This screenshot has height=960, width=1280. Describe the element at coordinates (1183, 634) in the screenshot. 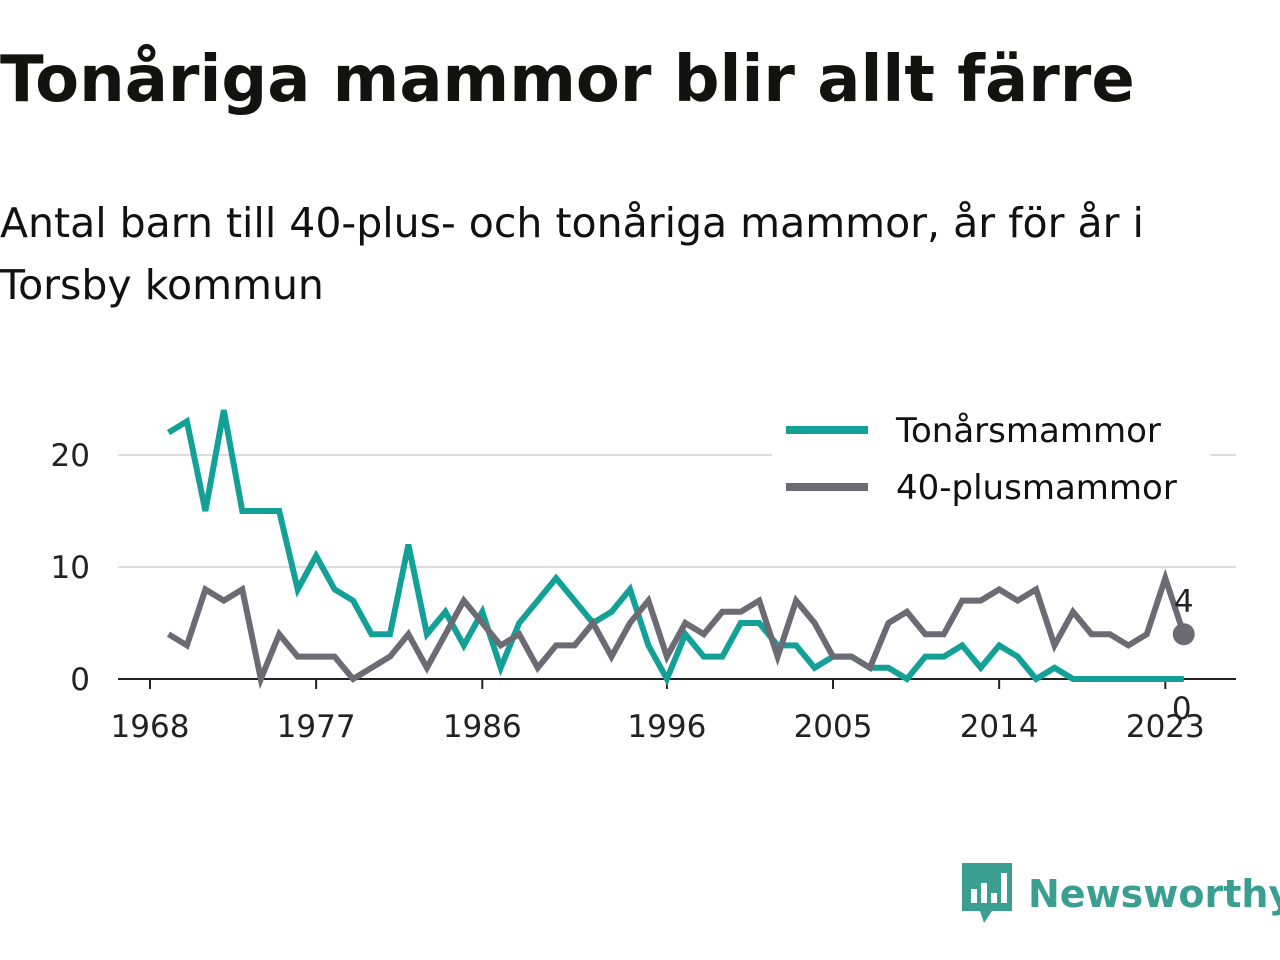

I see `end-point-marker` at that location.